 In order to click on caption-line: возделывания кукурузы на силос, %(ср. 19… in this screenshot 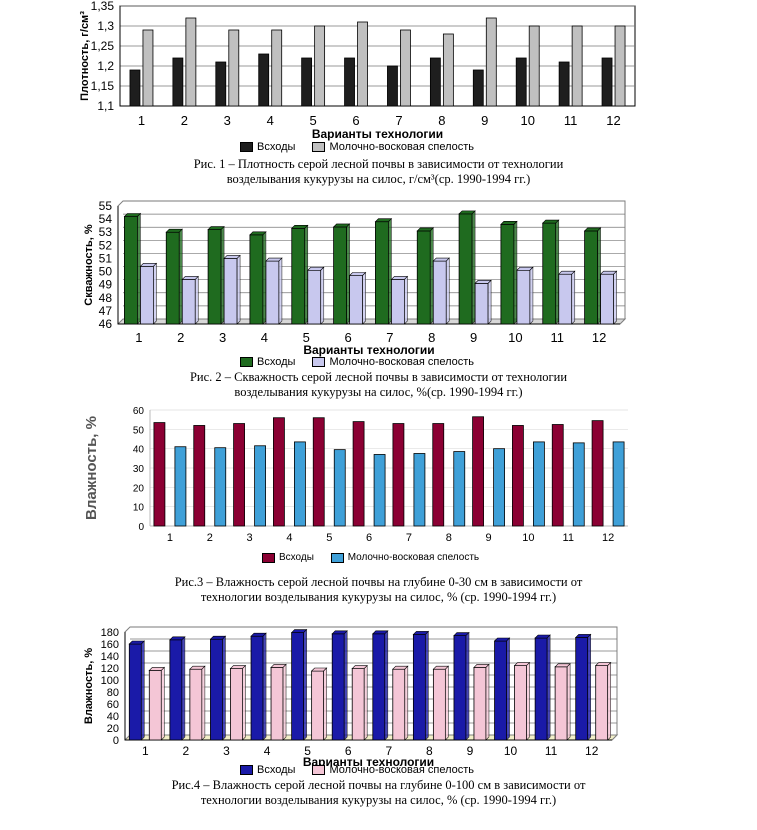, I will do `click(378, 392)`.